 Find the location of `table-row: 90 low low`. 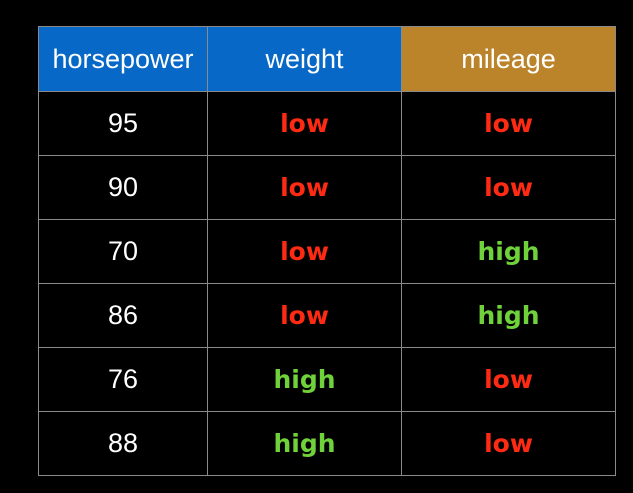

table-row: 90 low low is located at coordinates (327, 187).